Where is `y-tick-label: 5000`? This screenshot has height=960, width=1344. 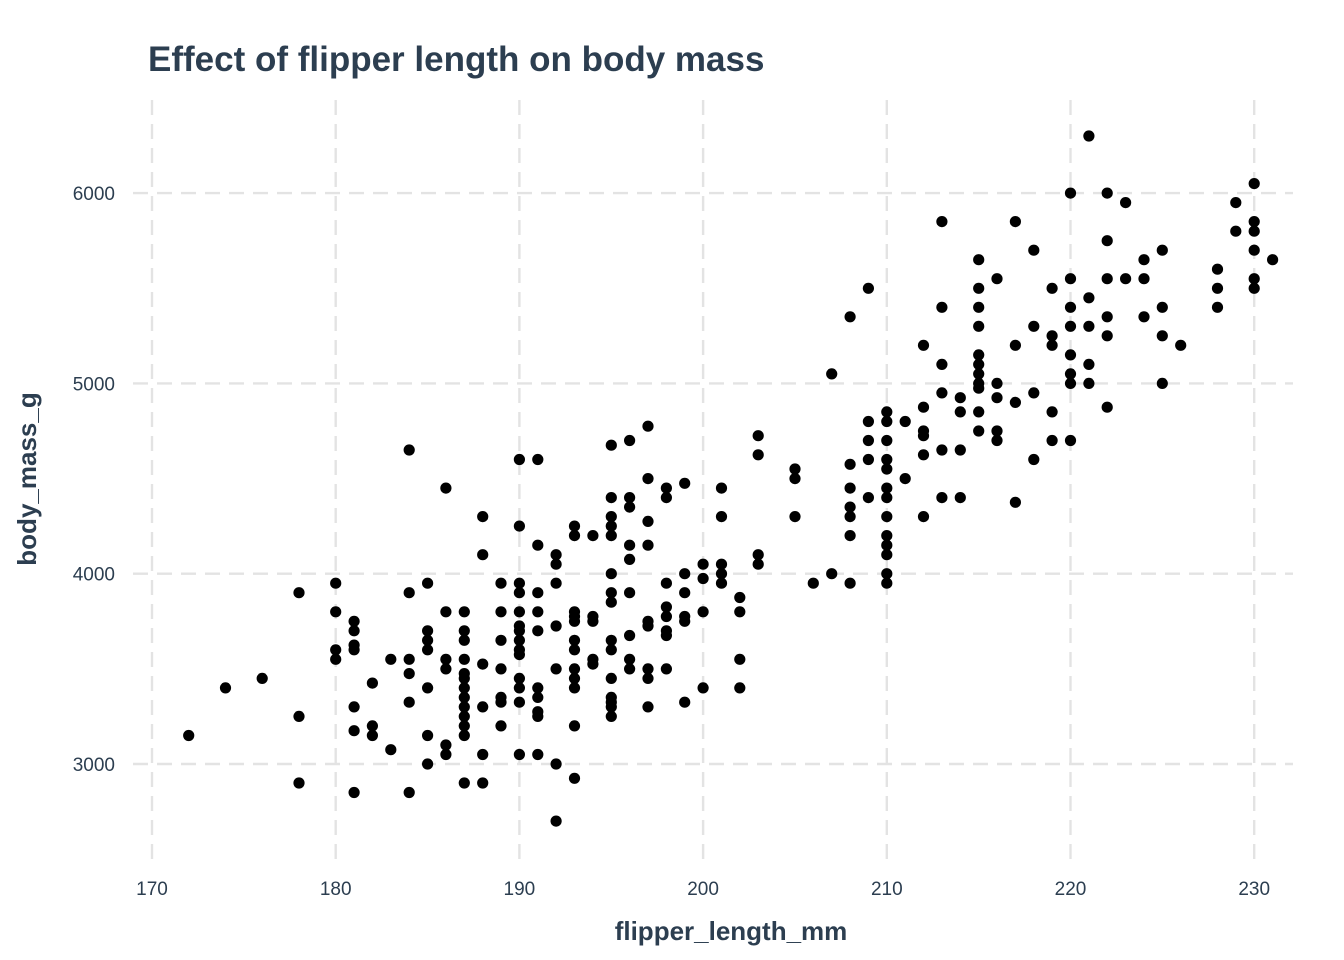
y-tick-label: 5000 is located at coordinates (94, 384).